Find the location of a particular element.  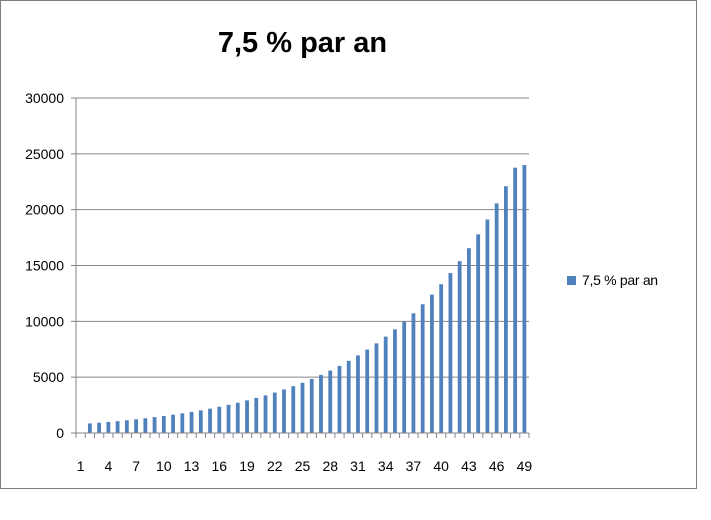

y-tick-label: 15000 is located at coordinates (44, 266).